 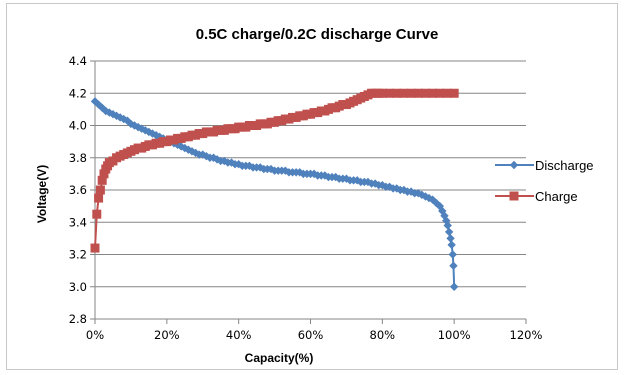 I want to click on x-tick-label: 100%, so click(x=454, y=335).